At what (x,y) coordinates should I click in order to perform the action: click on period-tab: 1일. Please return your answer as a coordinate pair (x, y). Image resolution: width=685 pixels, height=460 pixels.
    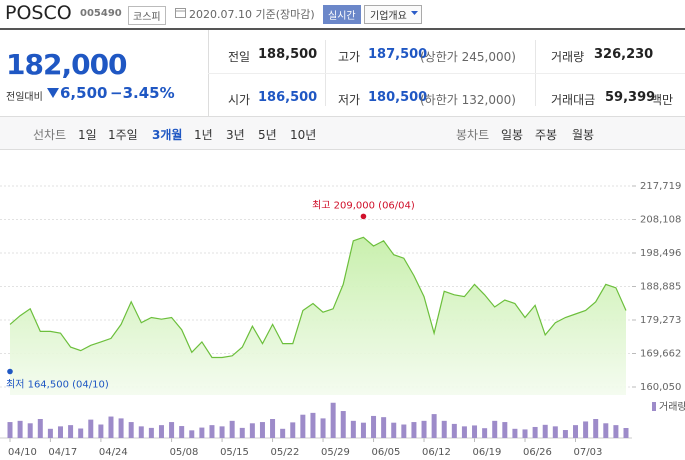
    Looking at the image, I should click on (87, 135).